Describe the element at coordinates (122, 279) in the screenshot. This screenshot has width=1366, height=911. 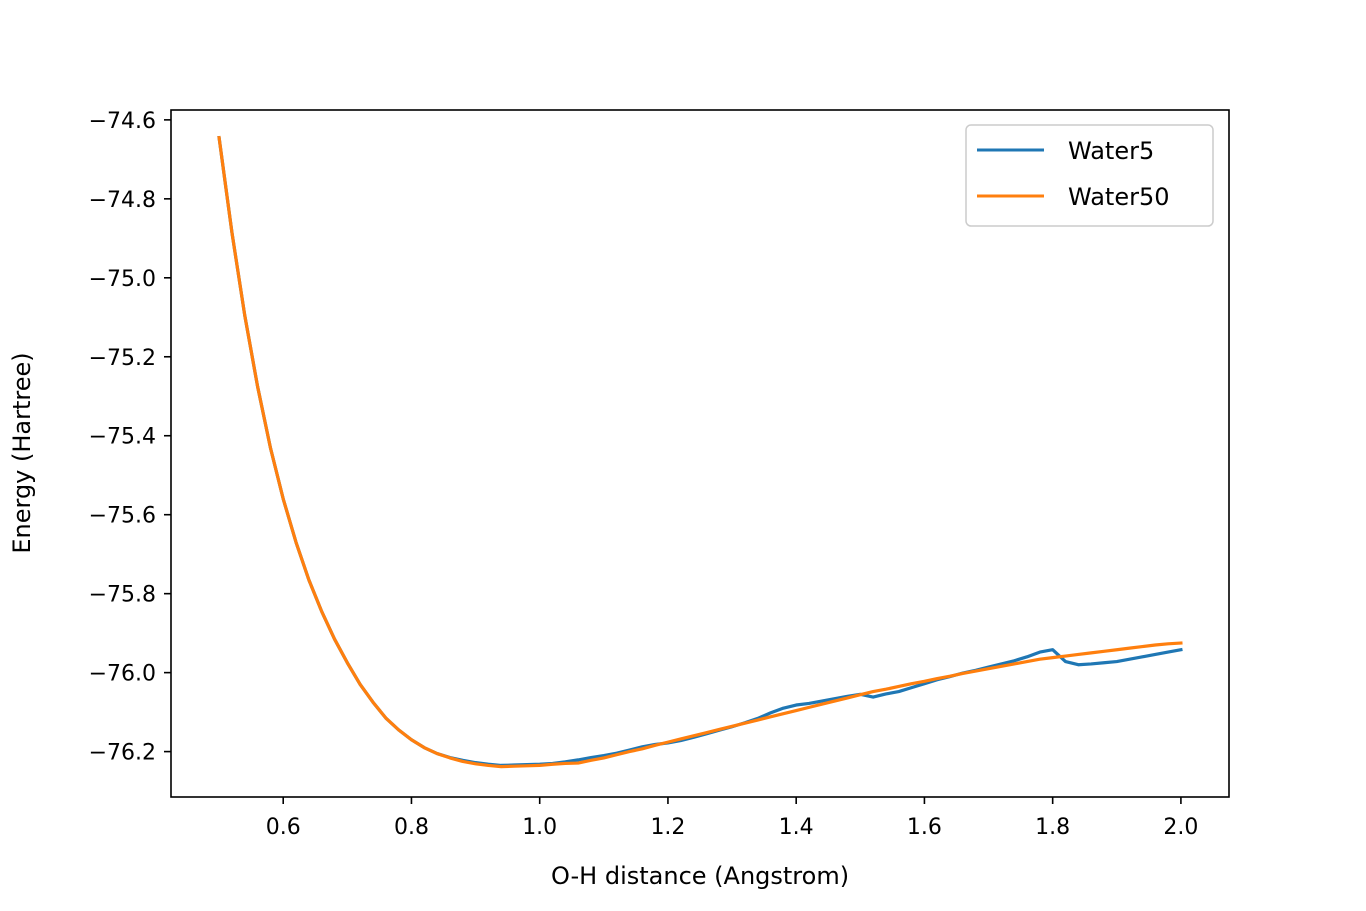
I see `y-tick-label: −75.0` at that location.